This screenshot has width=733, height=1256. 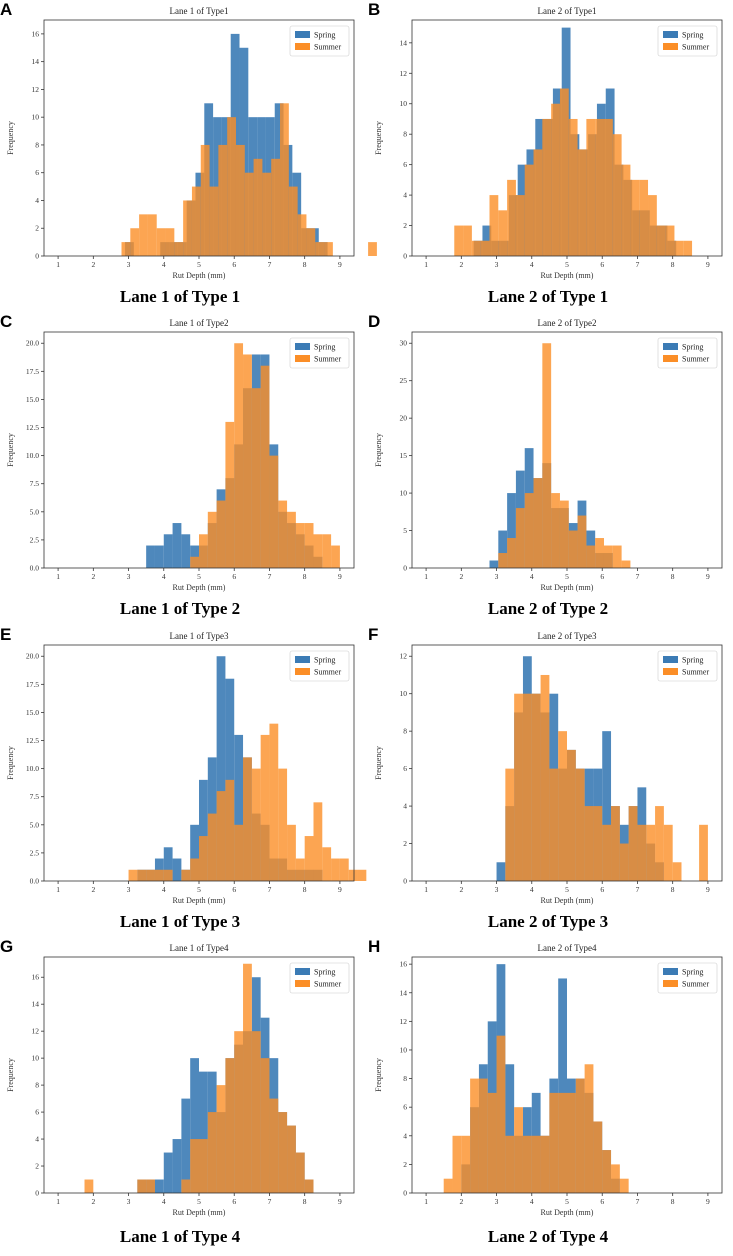 What do you see at coordinates (35, 511) in the screenshot?
I see `y-tick-label: 5.0` at bounding box center [35, 511].